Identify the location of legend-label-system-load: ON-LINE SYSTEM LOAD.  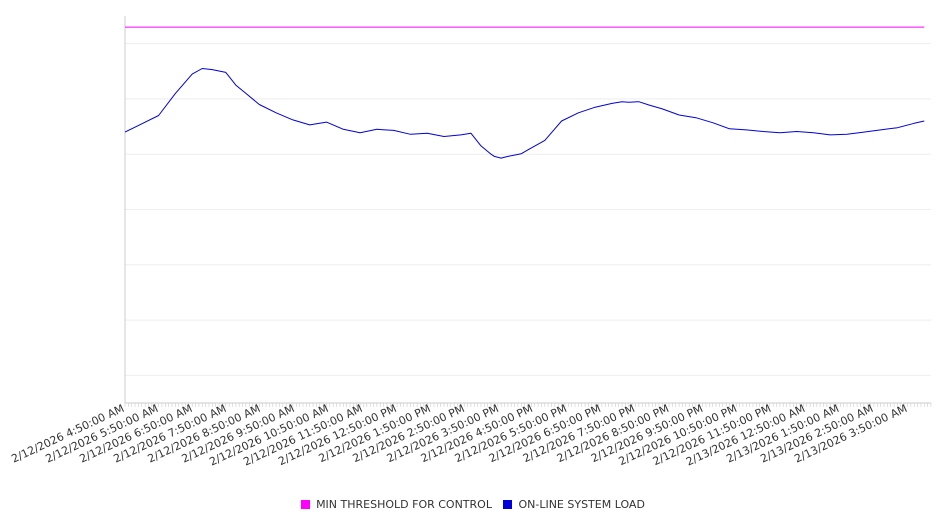
(581, 504).